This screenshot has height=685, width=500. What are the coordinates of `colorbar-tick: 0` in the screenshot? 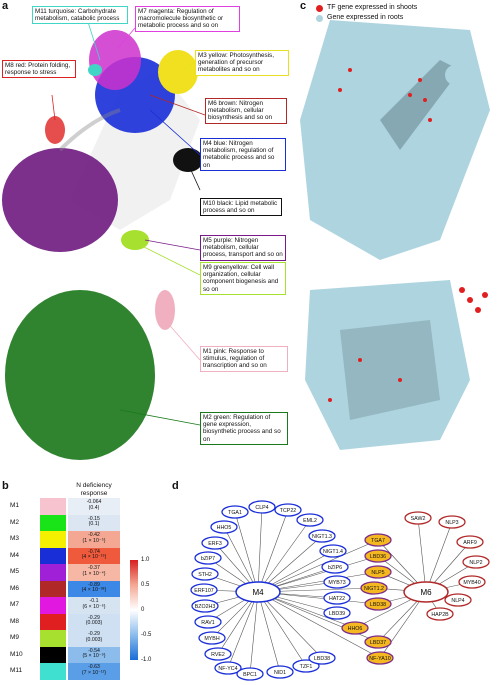 It's located at (143, 610).